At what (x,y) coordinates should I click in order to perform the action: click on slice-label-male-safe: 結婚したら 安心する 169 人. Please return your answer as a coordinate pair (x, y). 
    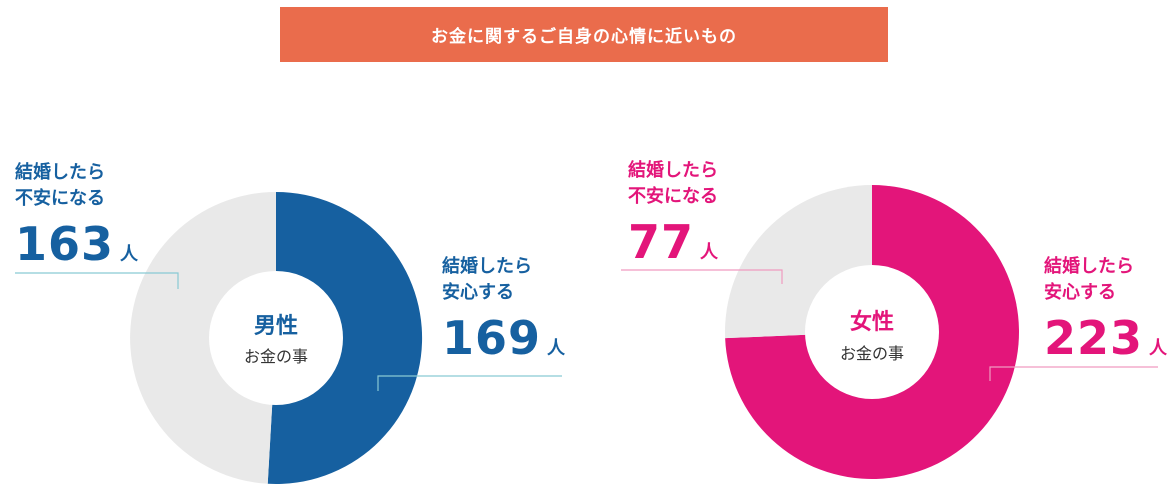
    Looking at the image, I should click on (503, 309).